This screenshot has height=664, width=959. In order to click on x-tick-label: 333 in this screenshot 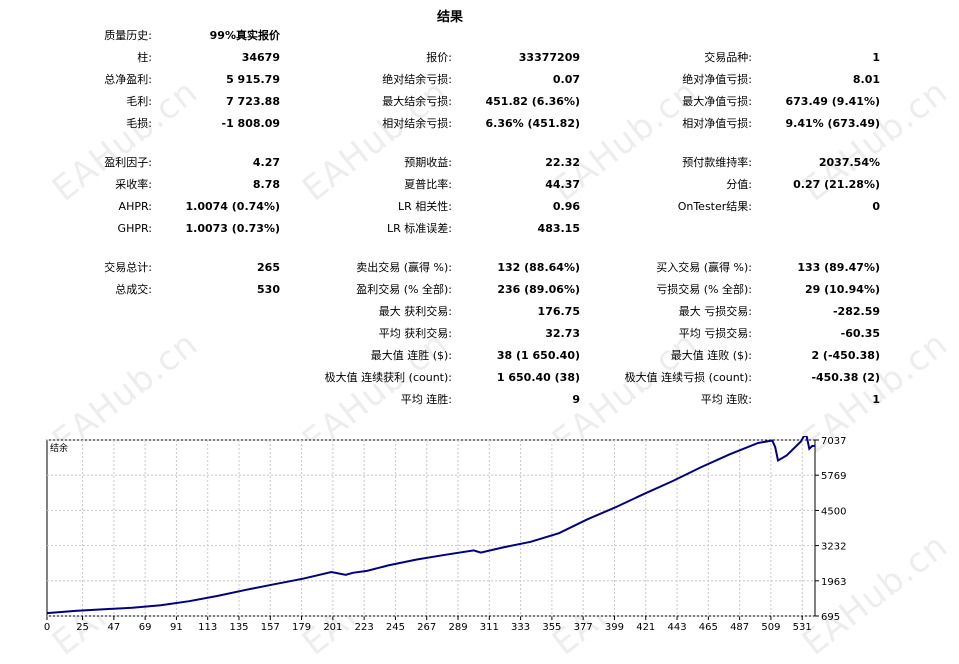, I will do `click(520, 627)`.